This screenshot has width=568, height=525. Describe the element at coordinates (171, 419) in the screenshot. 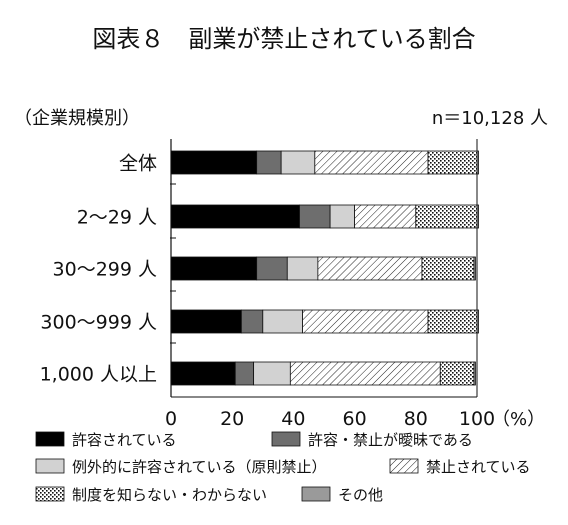

I see `x-tick-label-0: 0` at that location.